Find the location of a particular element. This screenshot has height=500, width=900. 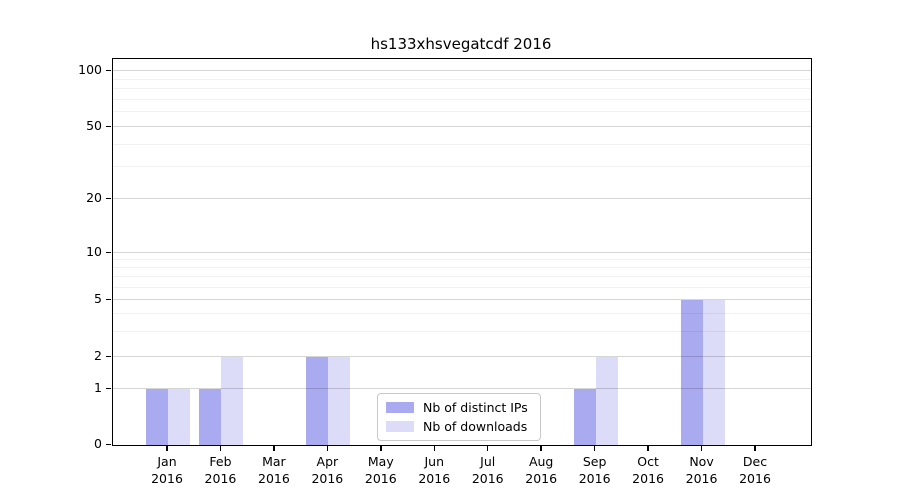

legend-entry-distinct-ips: Nb of distinct IPs is located at coordinates (457, 407).